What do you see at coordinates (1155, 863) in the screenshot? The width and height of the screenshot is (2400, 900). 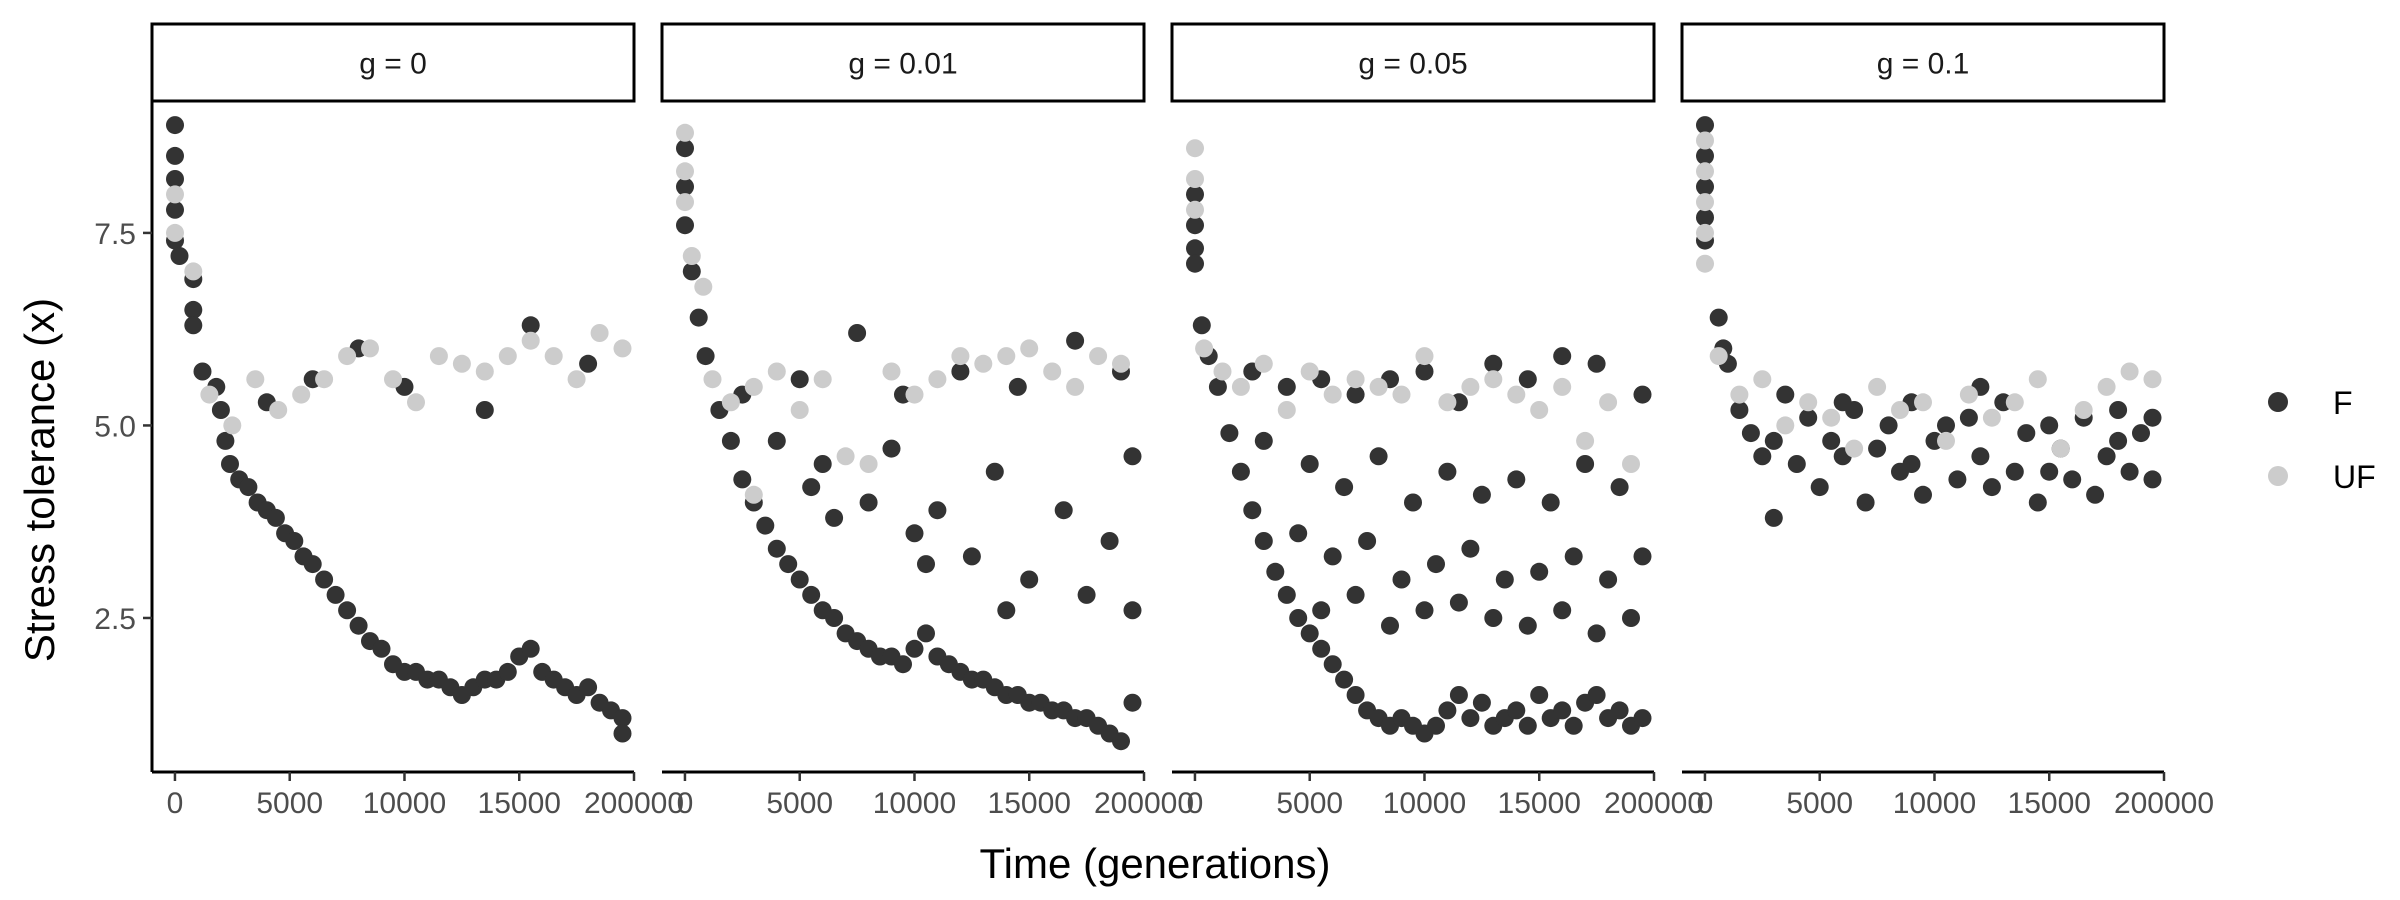 I see `x-axis-title: Time (generations)` at bounding box center [1155, 863].